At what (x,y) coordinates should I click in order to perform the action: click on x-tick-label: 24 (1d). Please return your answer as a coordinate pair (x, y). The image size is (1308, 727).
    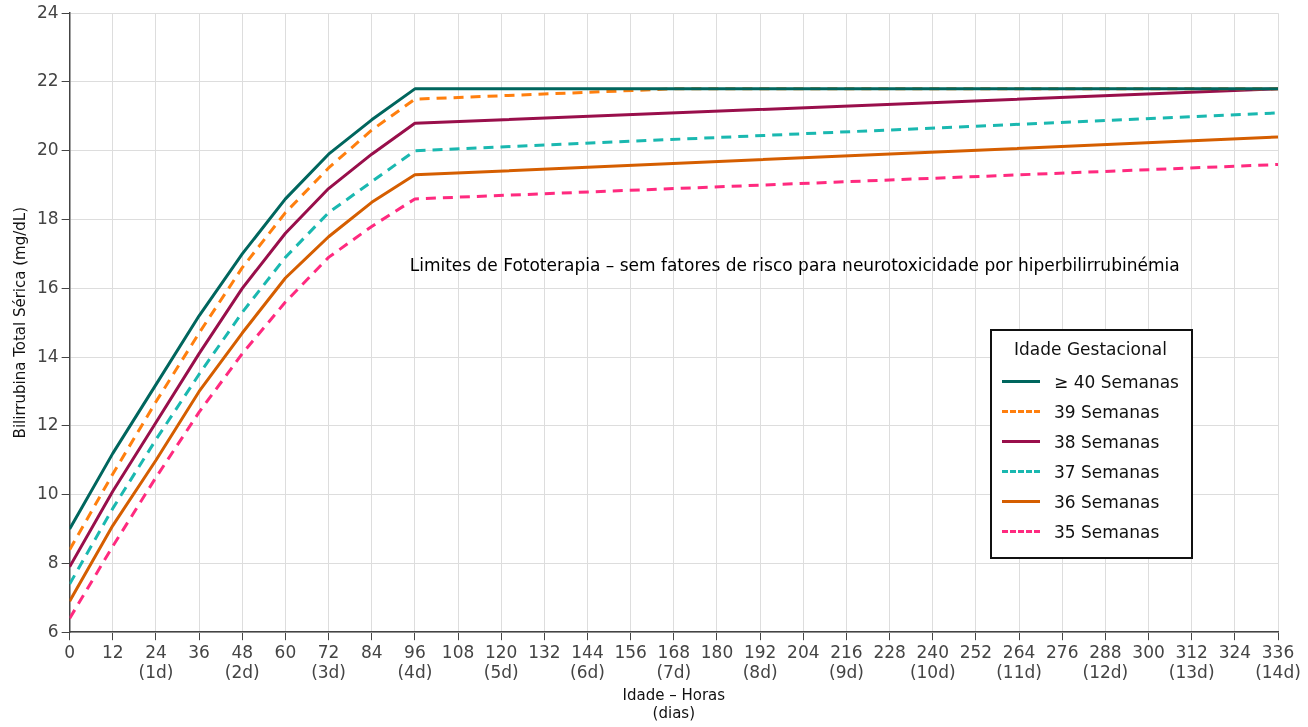
    Looking at the image, I should click on (156, 662).